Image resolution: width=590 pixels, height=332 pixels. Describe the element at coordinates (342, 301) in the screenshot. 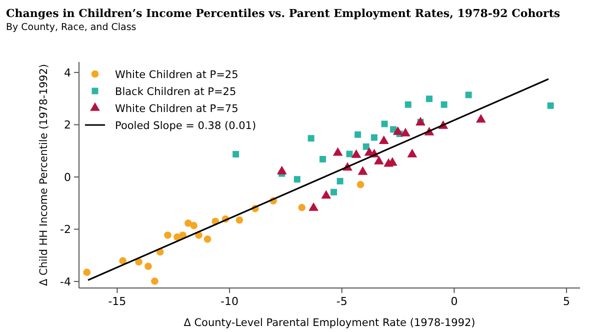

I see `x-tick-label: -5` at that location.